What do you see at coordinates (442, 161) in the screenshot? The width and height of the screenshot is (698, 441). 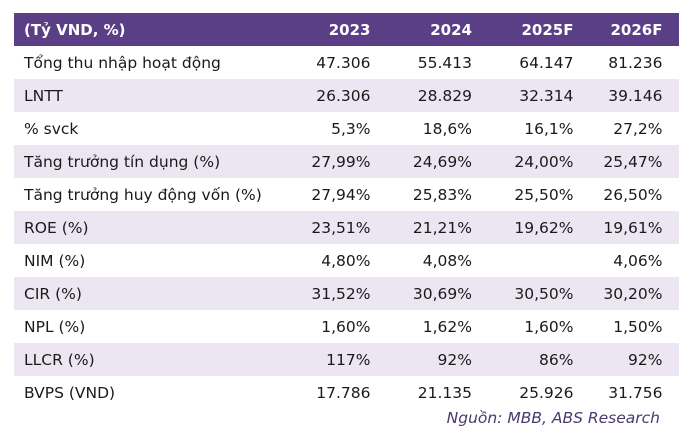 I see `cell-value: 24,69%` at bounding box center [442, 161].